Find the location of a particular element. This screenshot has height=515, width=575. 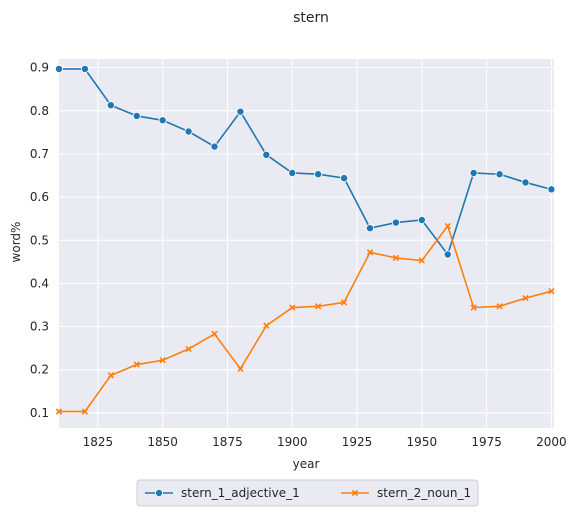

legend-box is located at coordinates (307, 493).